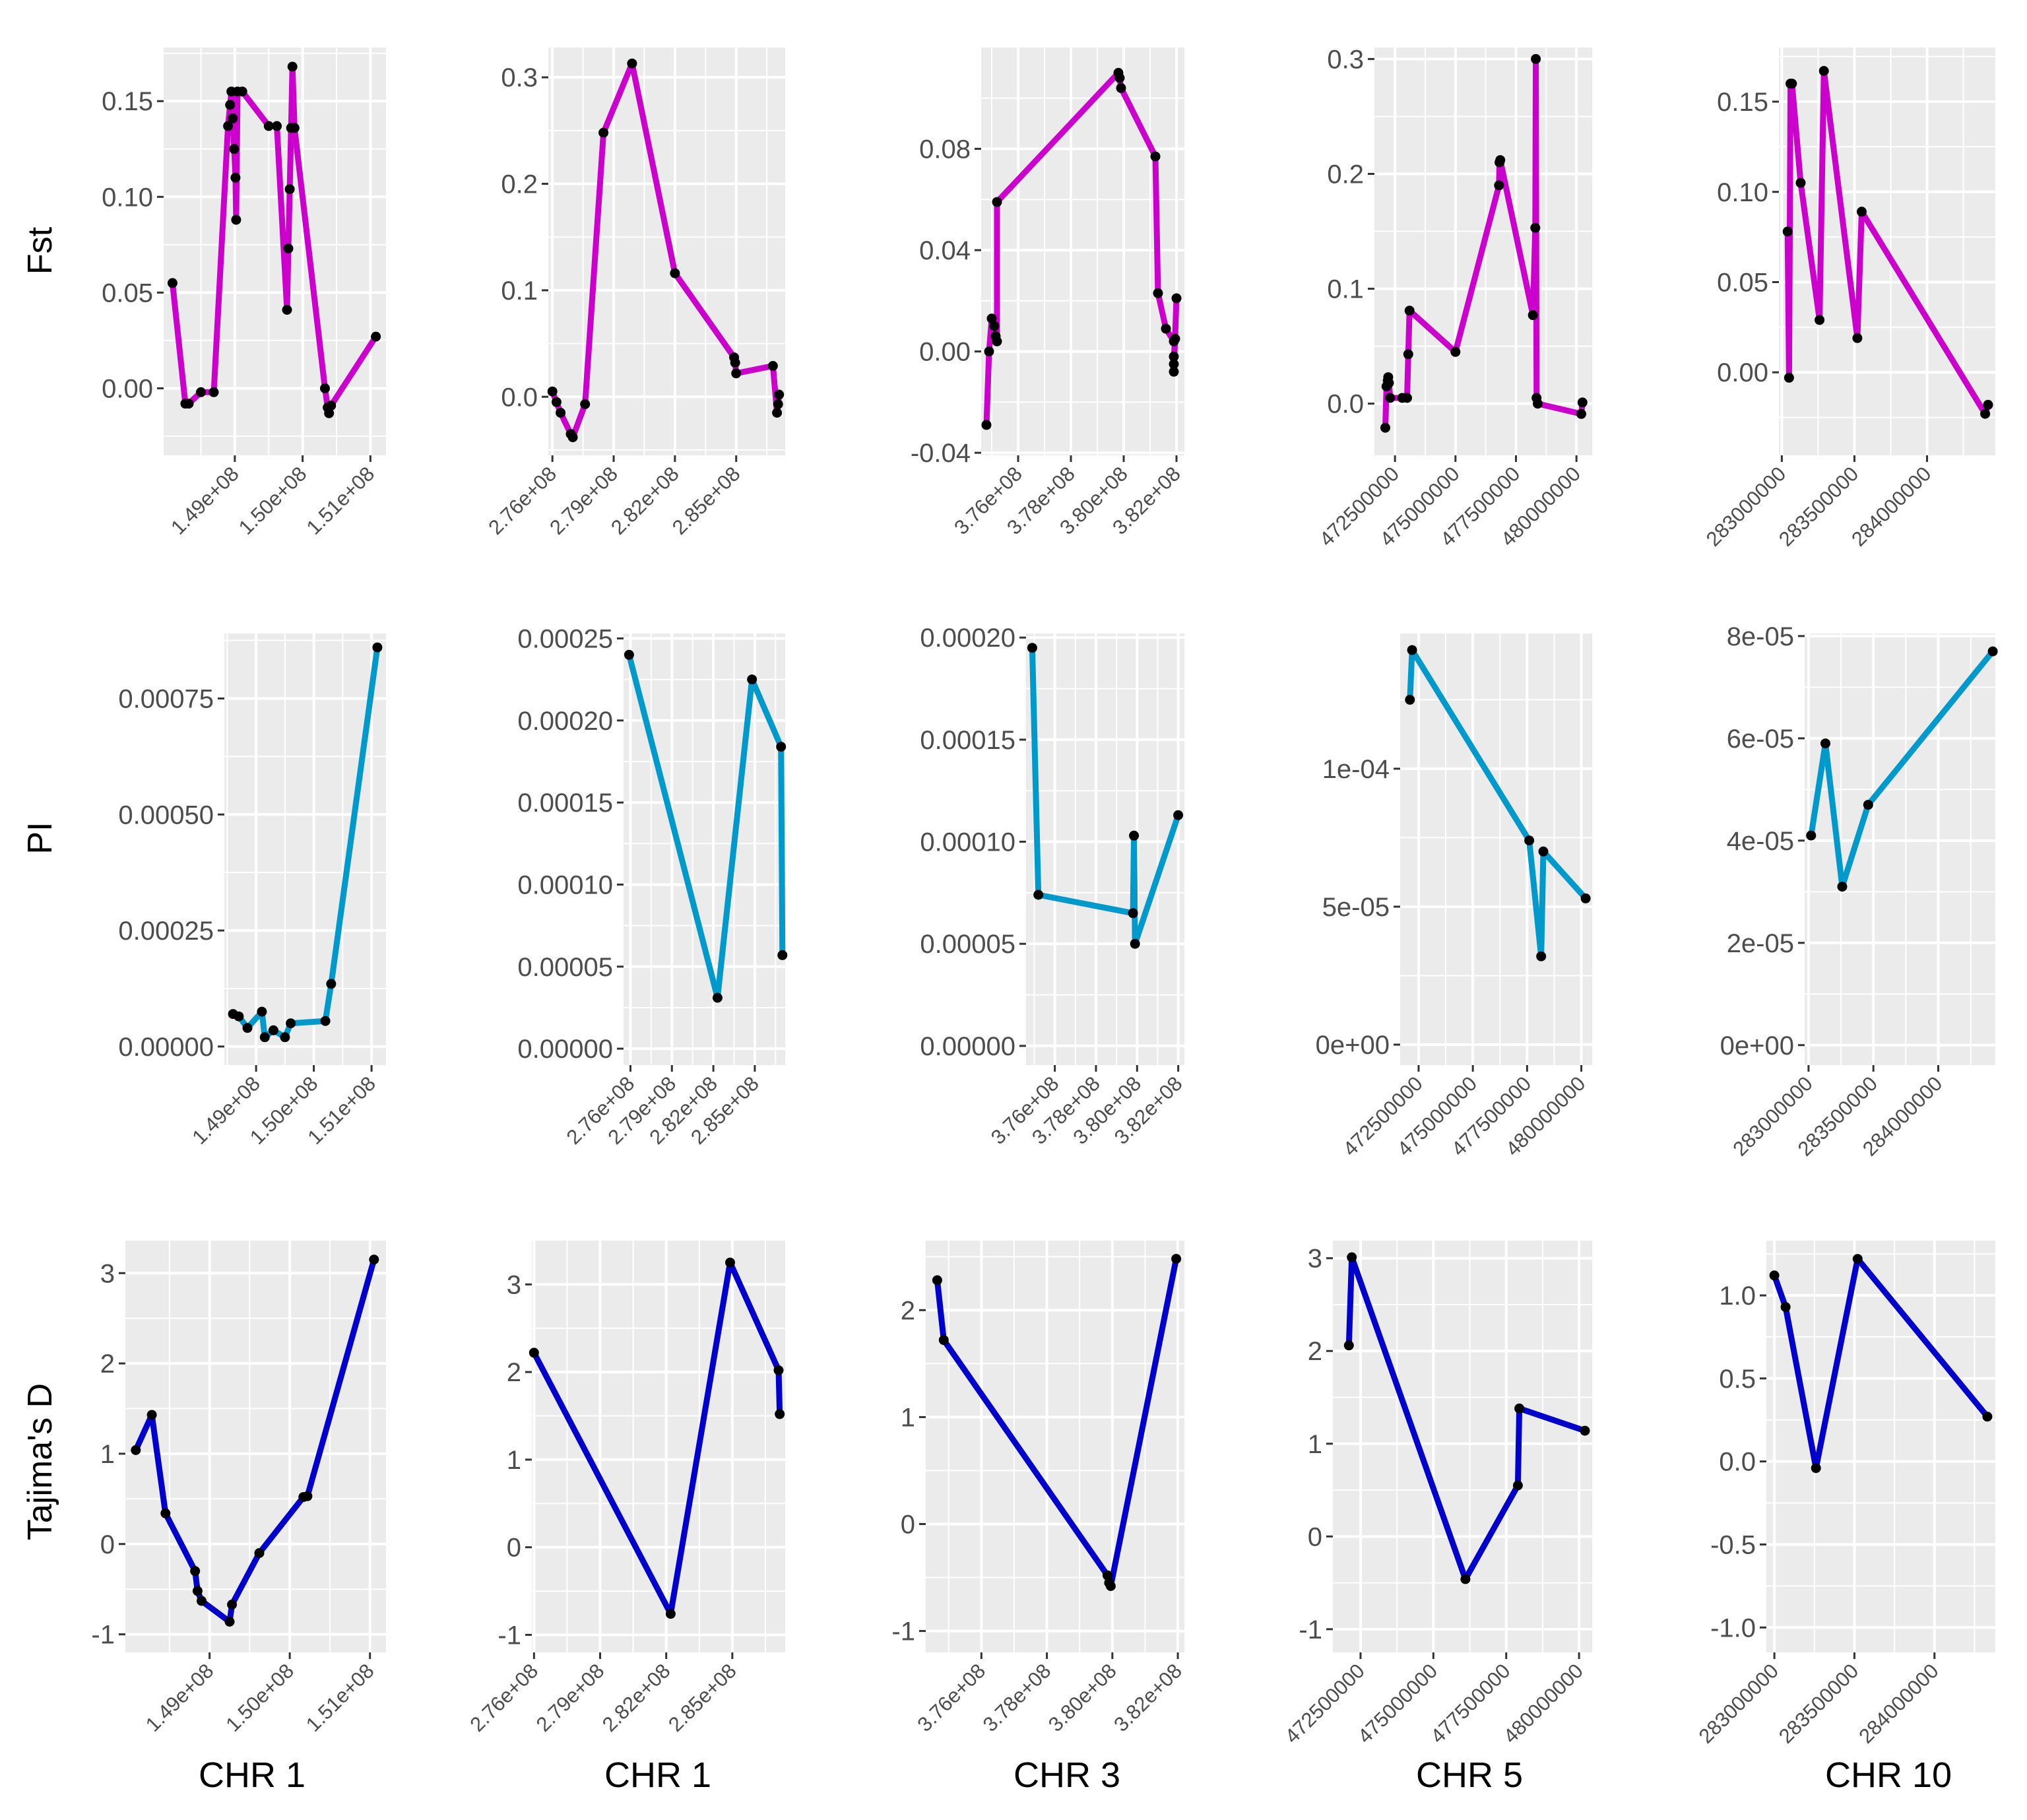 The image size is (2027, 1820). What do you see at coordinates (636, 1697) in the screenshot?
I see `x-tick-label: 2.82e+08` at bounding box center [636, 1697].